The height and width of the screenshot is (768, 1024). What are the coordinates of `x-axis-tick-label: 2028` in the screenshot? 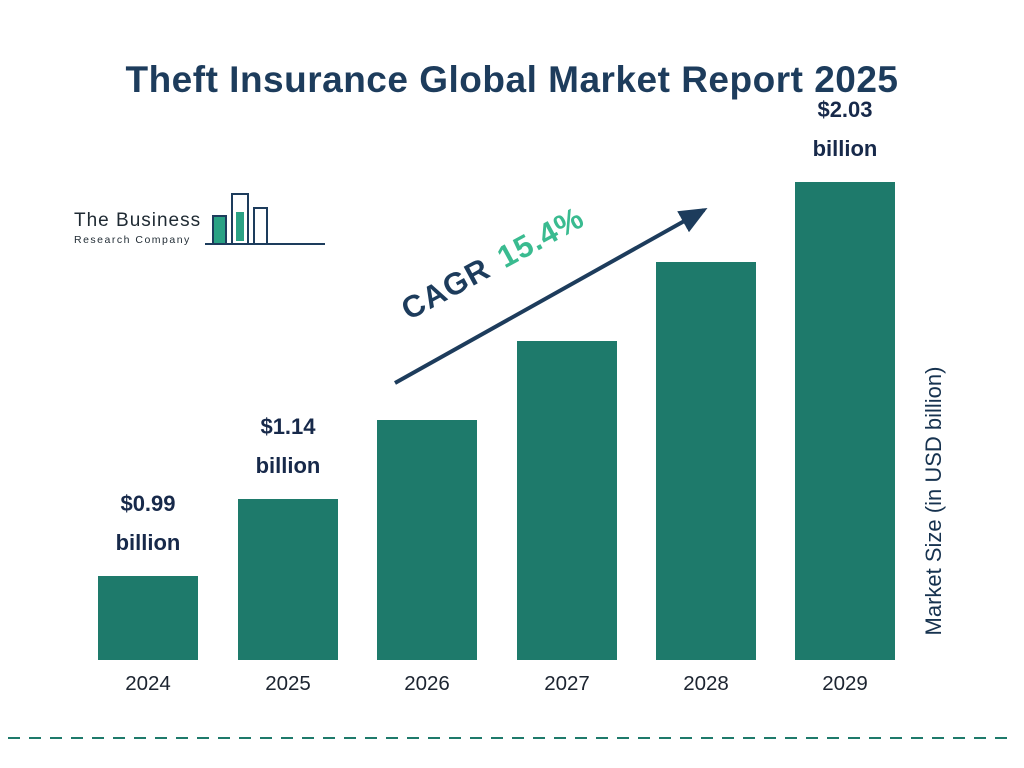 It's located at (706, 683).